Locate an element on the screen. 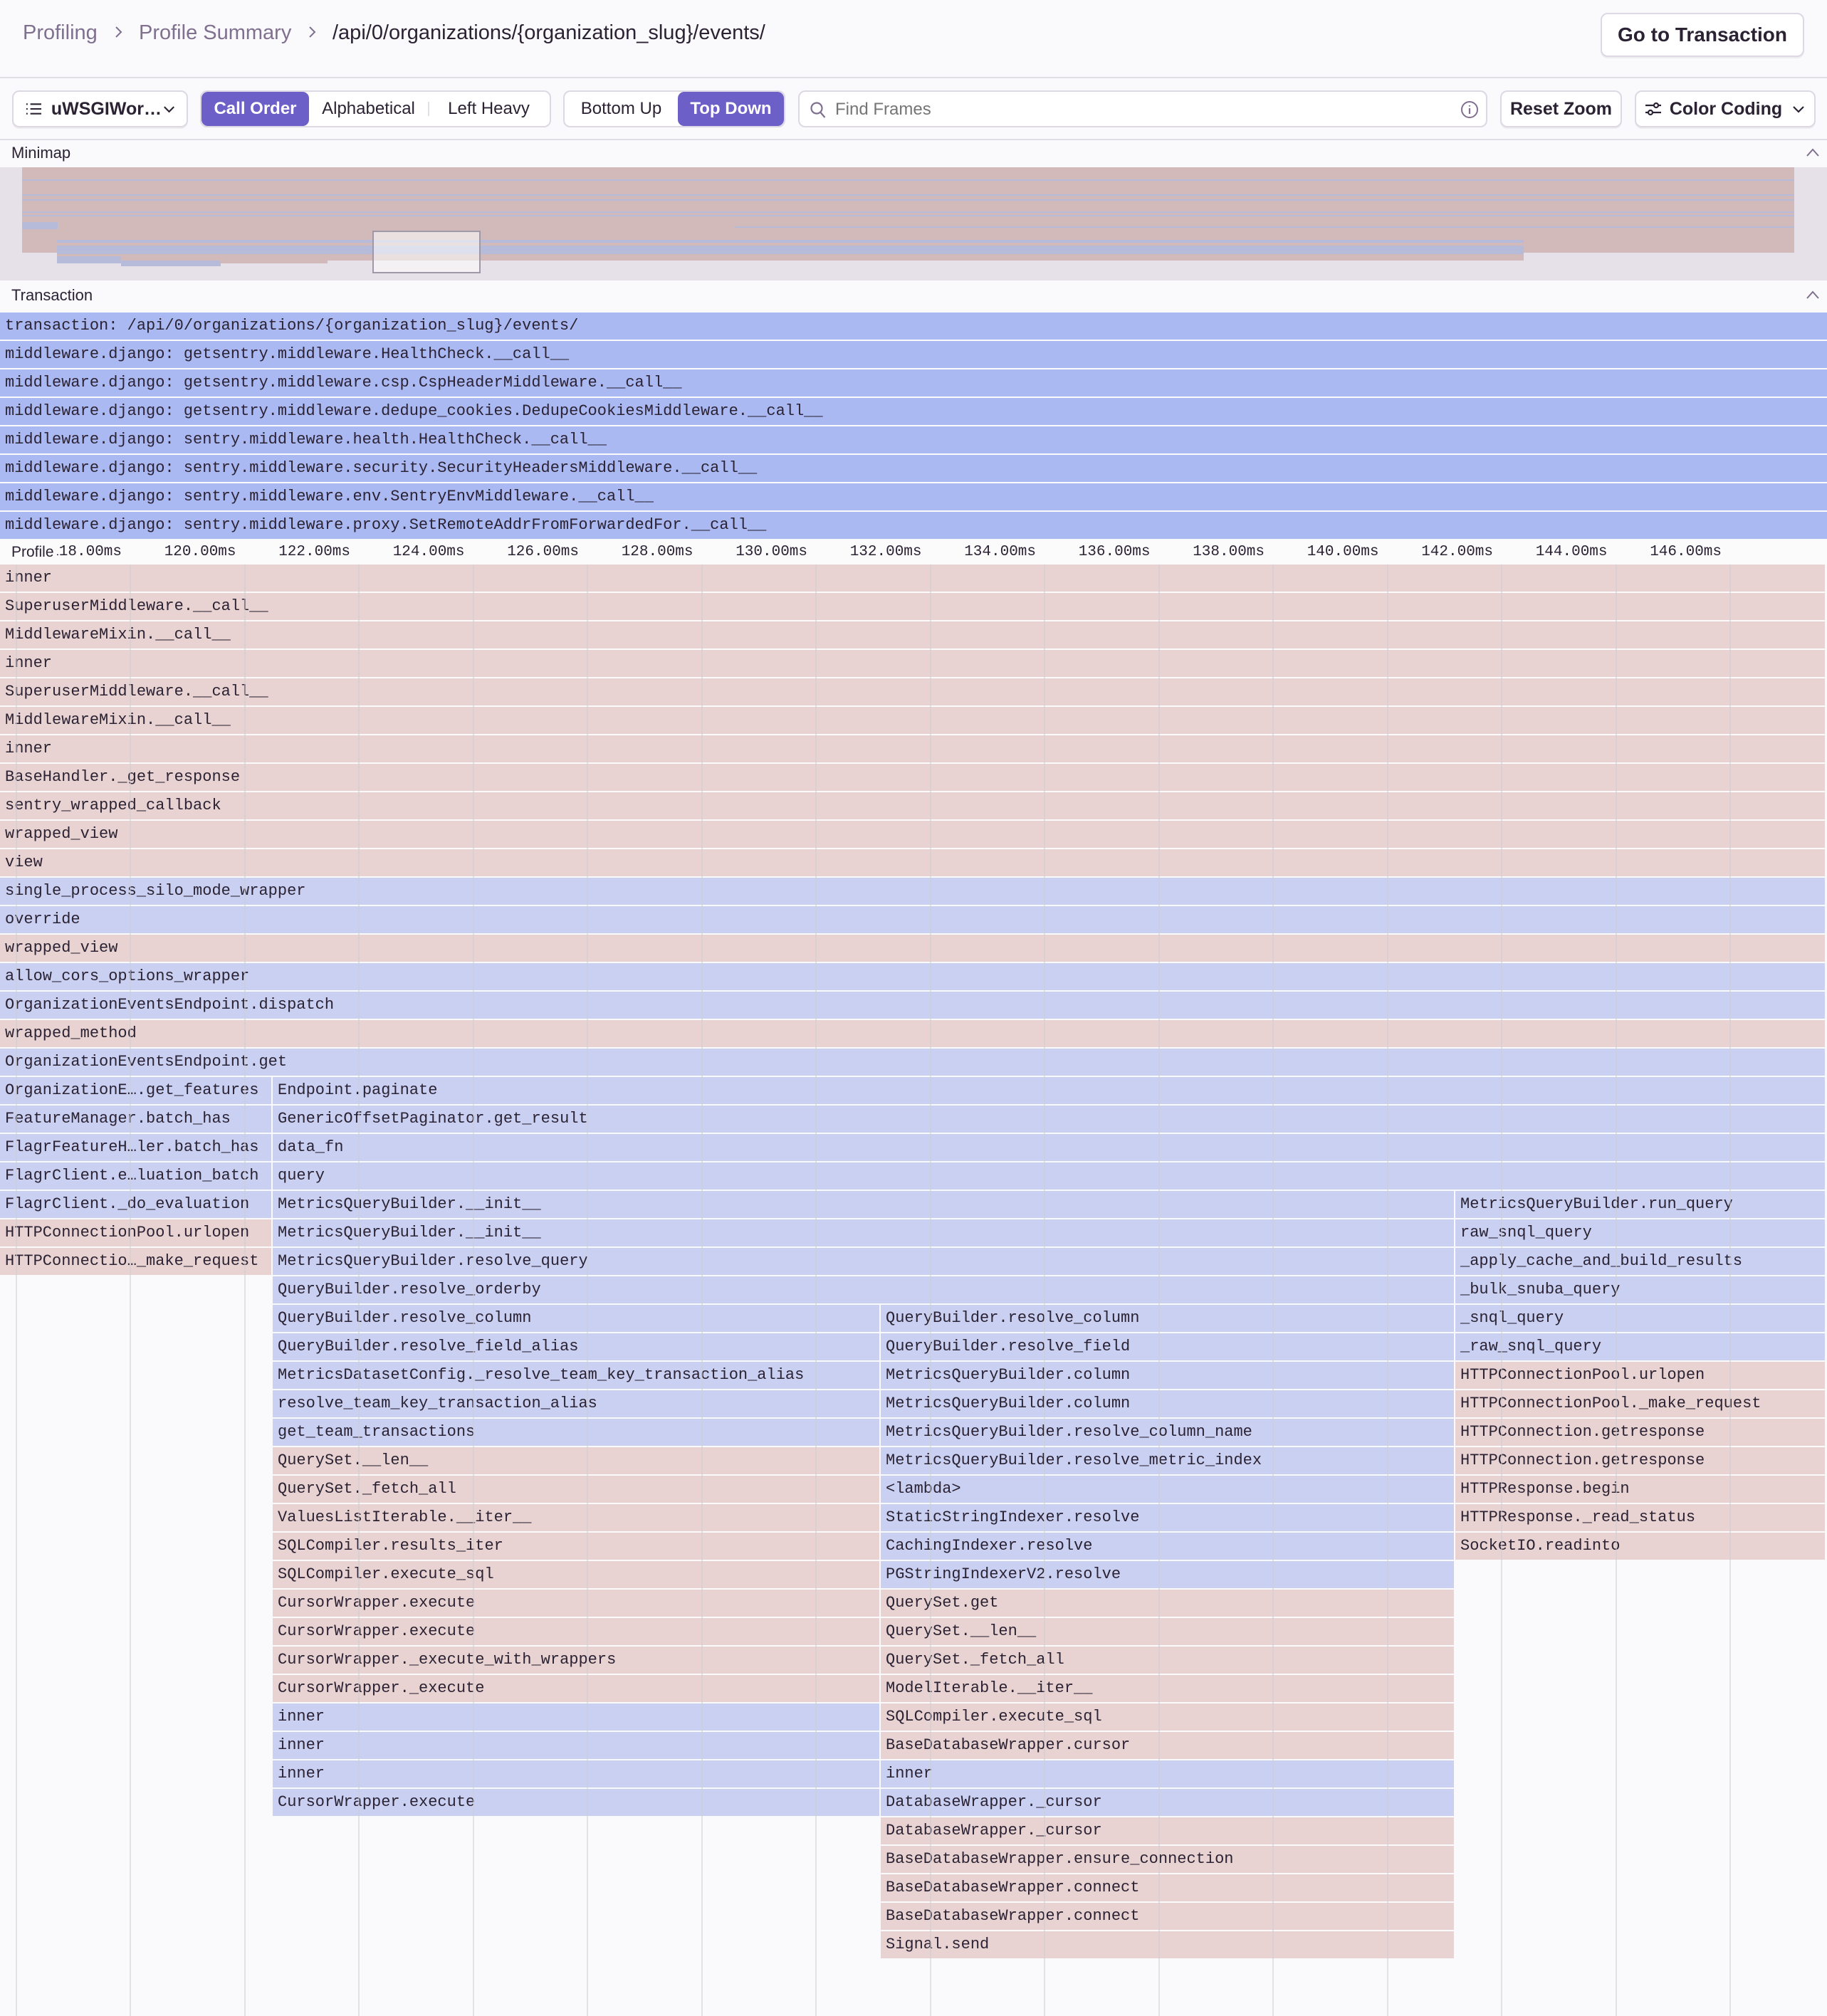 This screenshot has width=1827, height=2016. flamegraph-frame: MiddlewareMixin.__call__ is located at coordinates (912, 720).